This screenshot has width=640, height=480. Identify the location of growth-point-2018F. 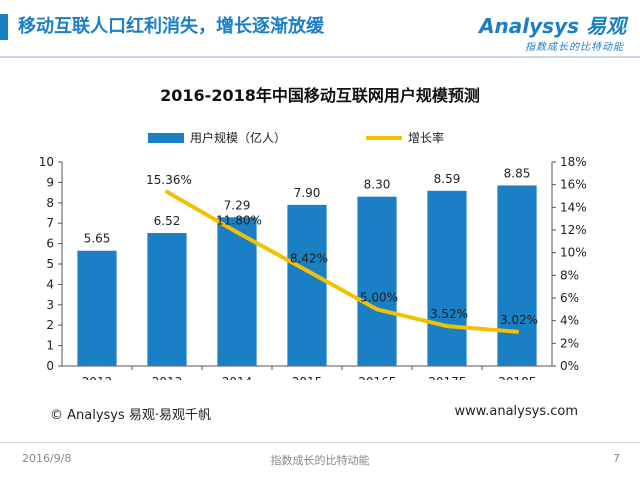
(517, 331).